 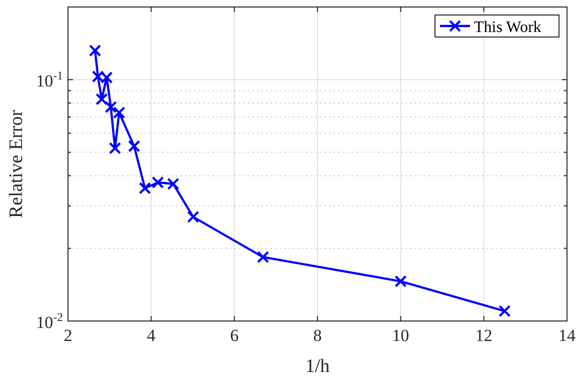 I want to click on x-tick-label: 4, so click(x=151, y=335).